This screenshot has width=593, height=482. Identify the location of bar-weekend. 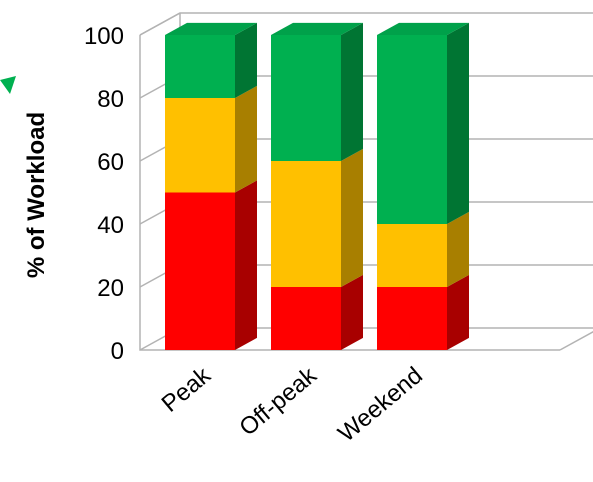
(423, 186).